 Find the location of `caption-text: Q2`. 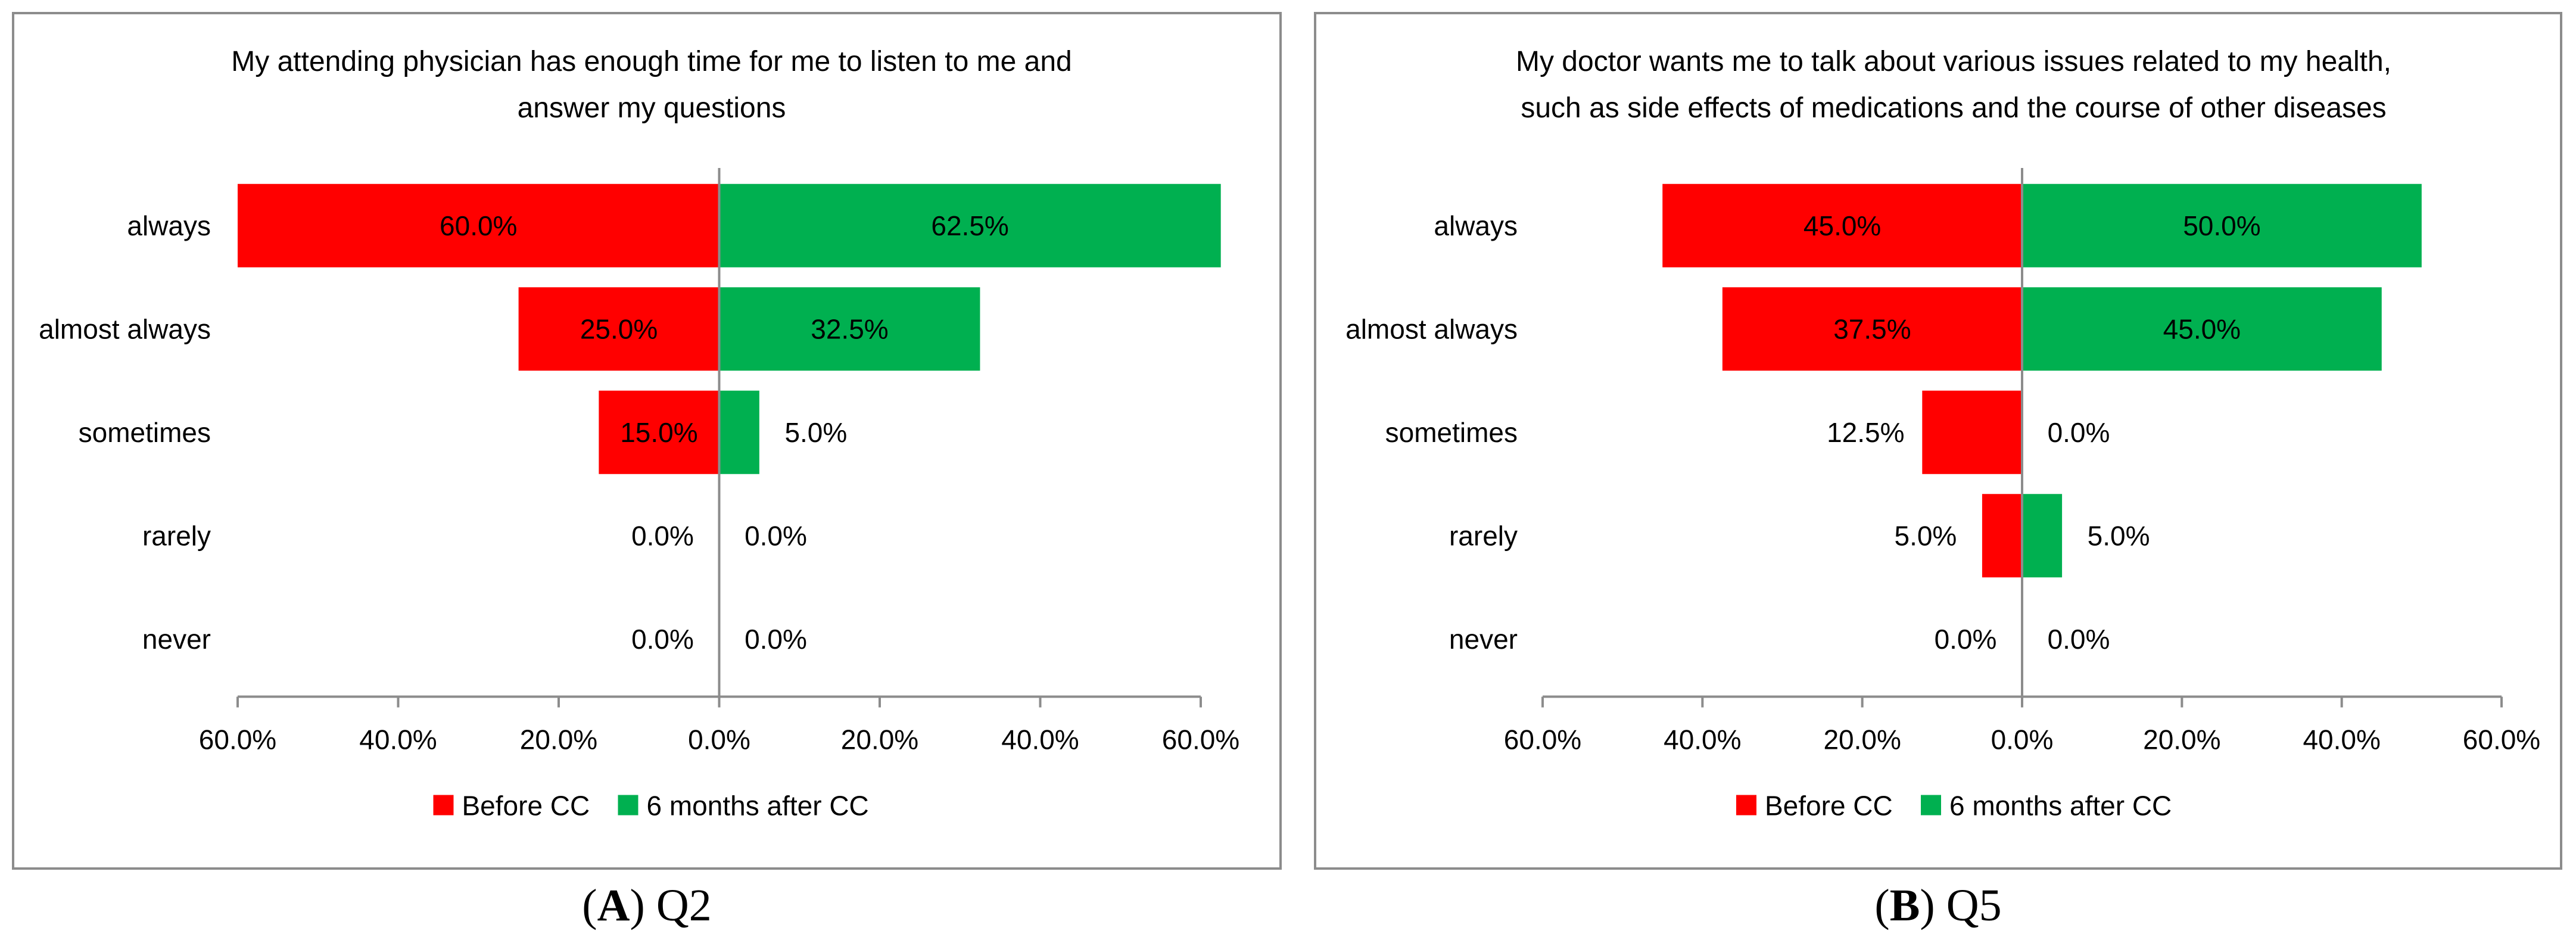

caption-text: Q2 is located at coordinates (678, 905).